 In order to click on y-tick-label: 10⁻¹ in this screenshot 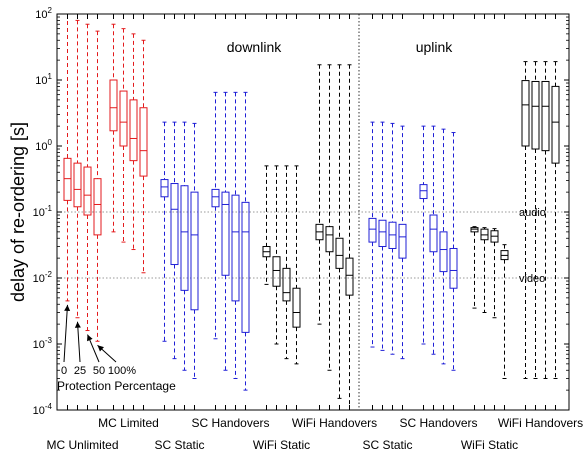, I will do `click(43, 211)`.